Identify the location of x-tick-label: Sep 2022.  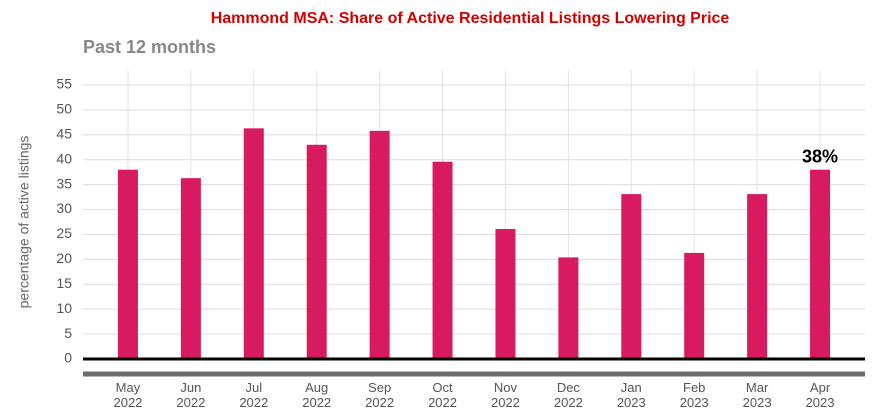
(379, 395).